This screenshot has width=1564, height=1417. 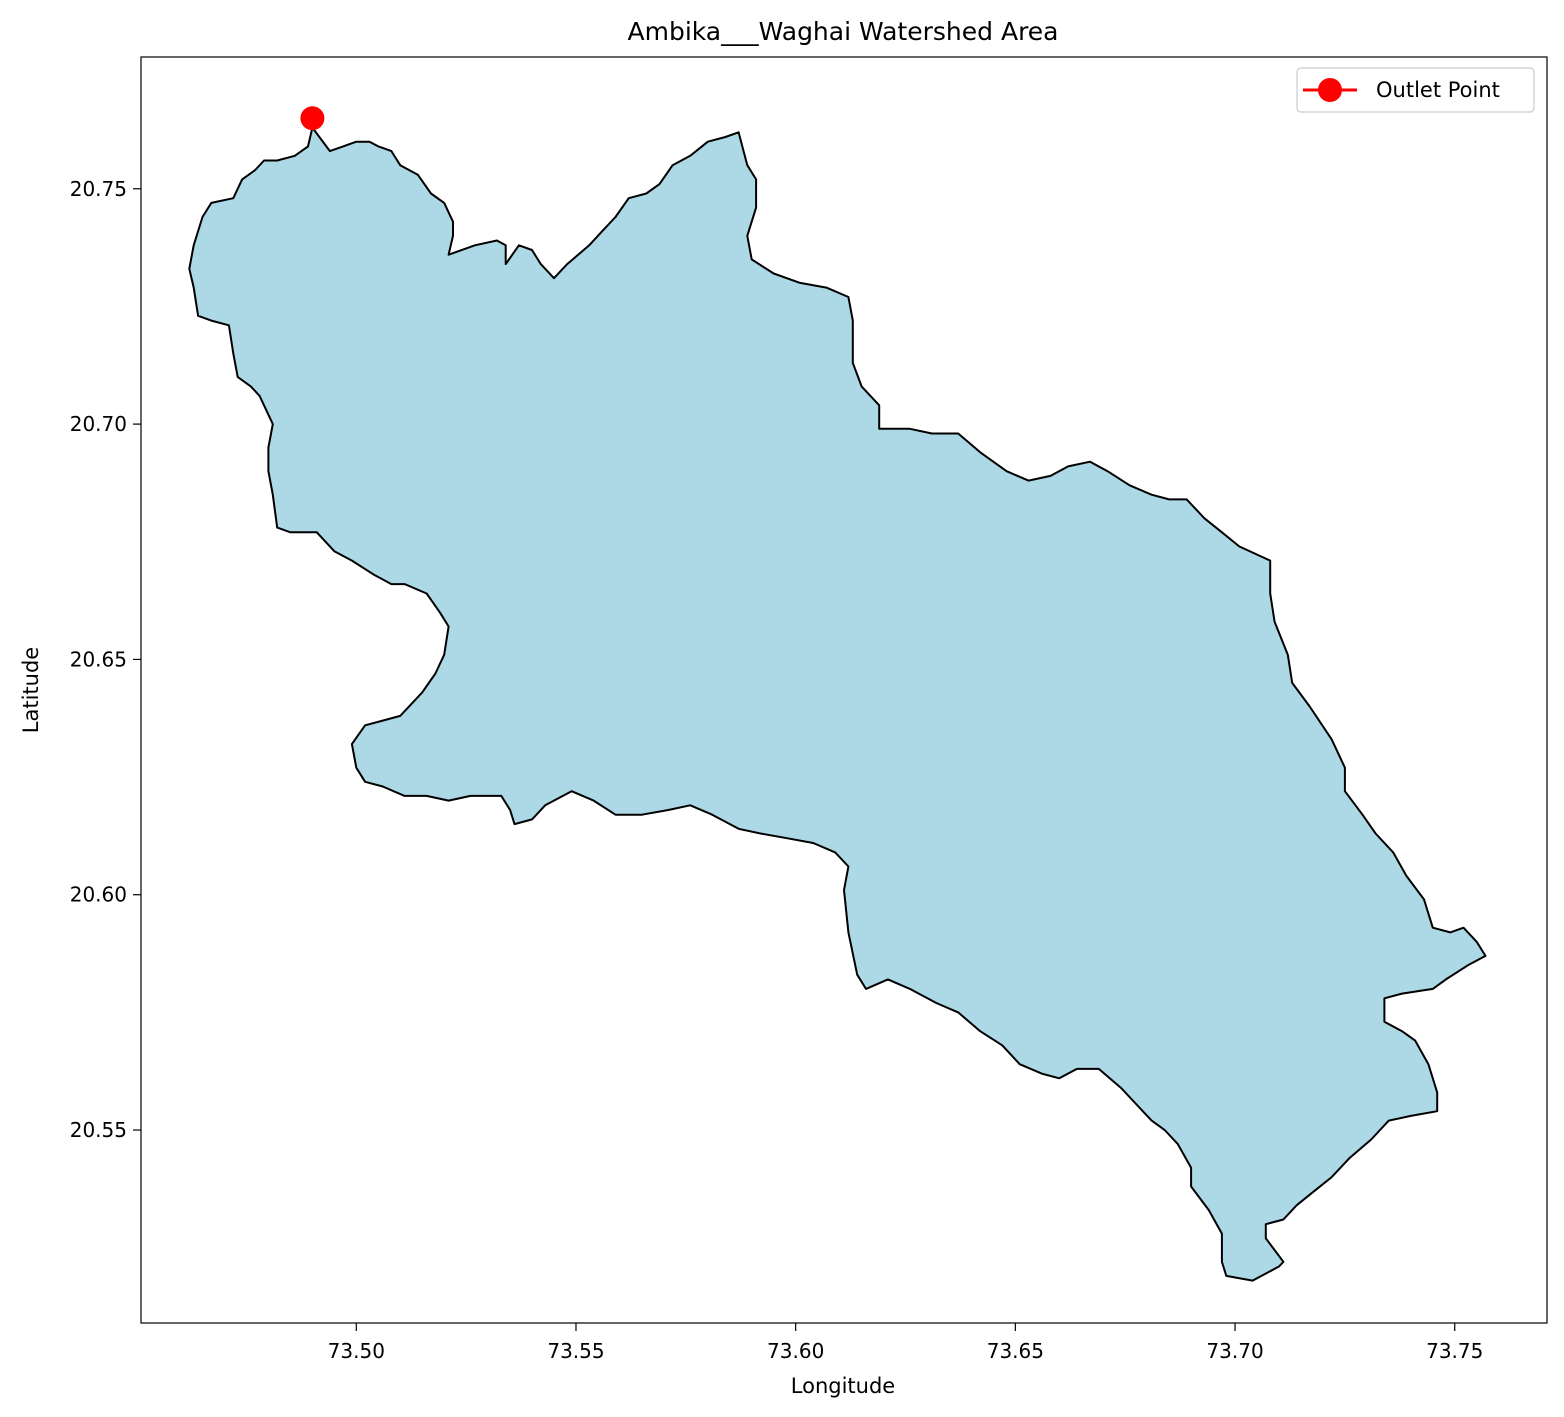 What do you see at coordinates (575, 1351) in the screenshot?
I see `x-tick-label: 73.55` at bounding box center [575, 1351].